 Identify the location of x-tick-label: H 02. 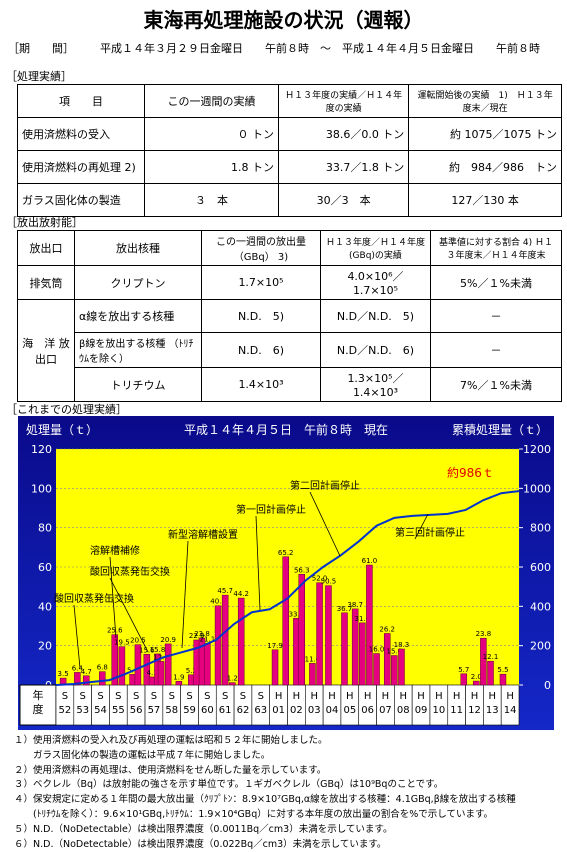
(296, 703).